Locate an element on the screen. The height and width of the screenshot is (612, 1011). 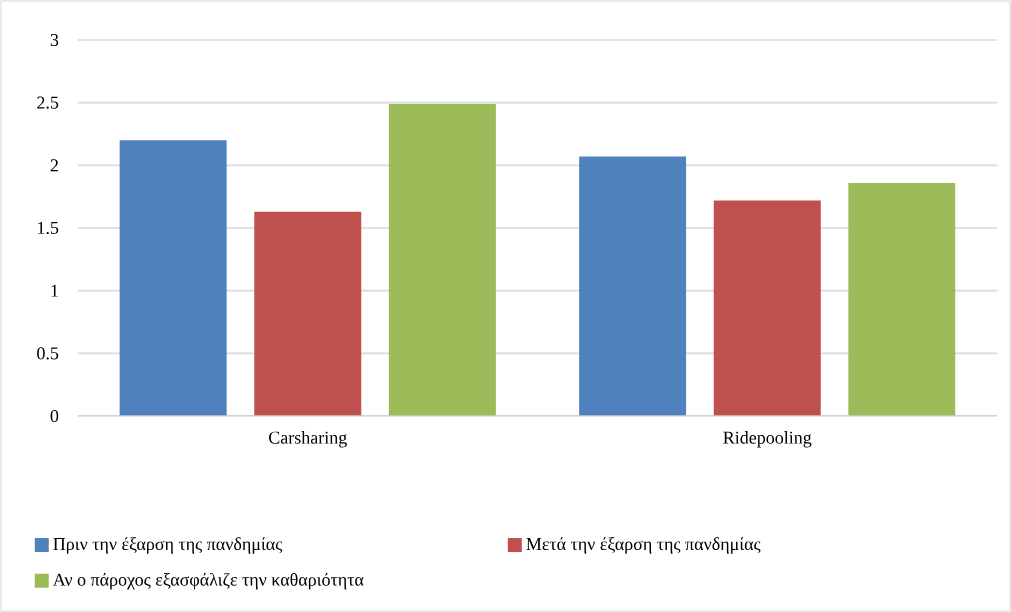
y-tick-label: 2.5 is located at coordinates (48, 102).